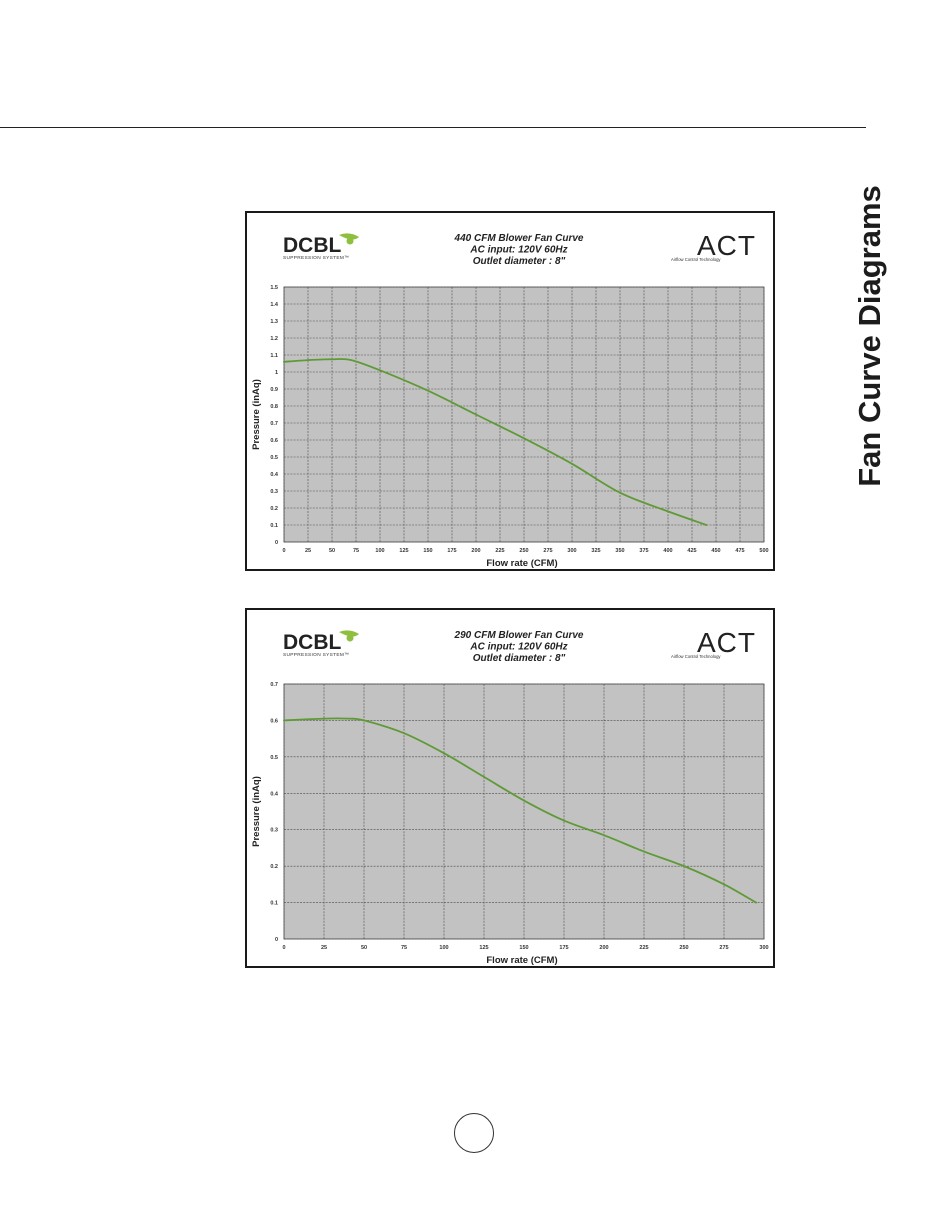 This screenshot has height=1229, width=950. I want to click on chart-title-line: AC input: 120V 60Hz, so click(518, 647).